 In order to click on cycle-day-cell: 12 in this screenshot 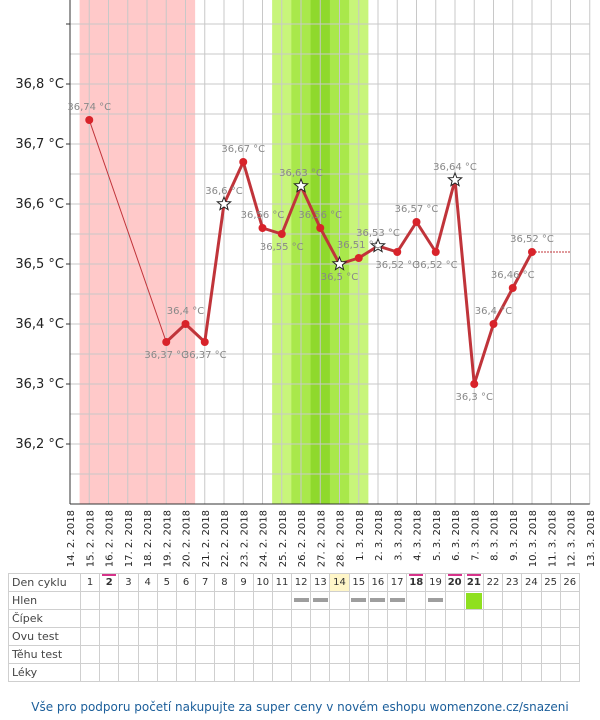, I will do `click(301, 582)`.